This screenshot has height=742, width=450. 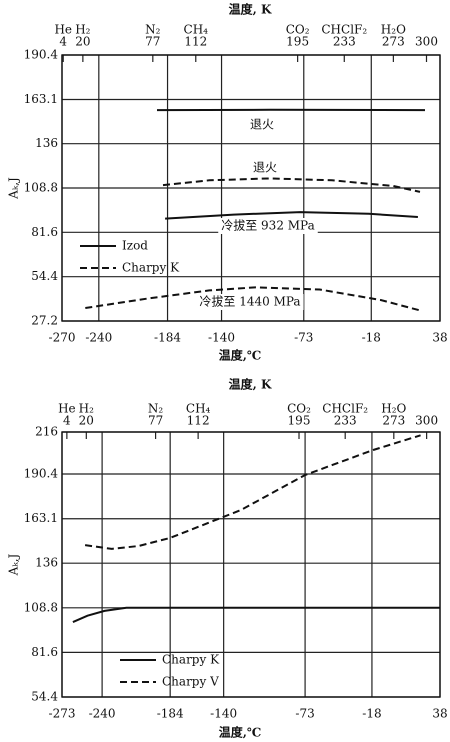 What do you see at coordinates (62, 714) in the screenshot?
I see `x-tick-label: -273` at bounding box center [62, 714].